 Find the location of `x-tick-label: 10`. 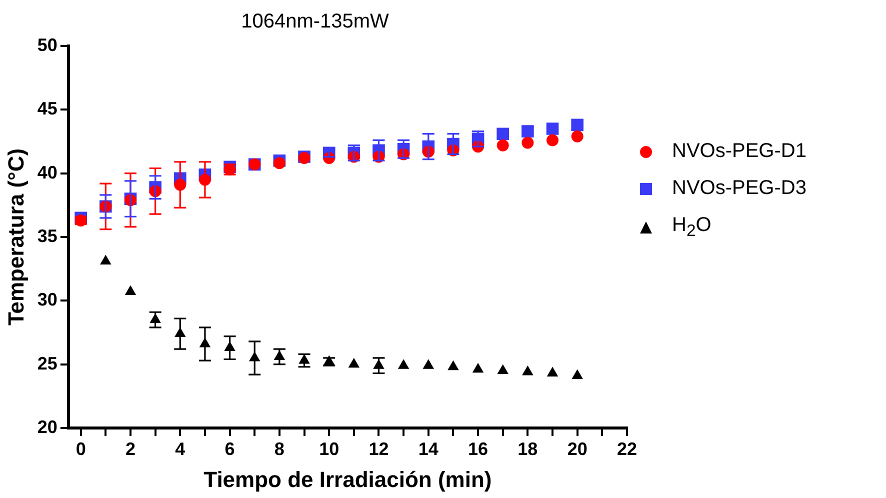

x-tick-label: 10 is located at coordinates (329, 448).